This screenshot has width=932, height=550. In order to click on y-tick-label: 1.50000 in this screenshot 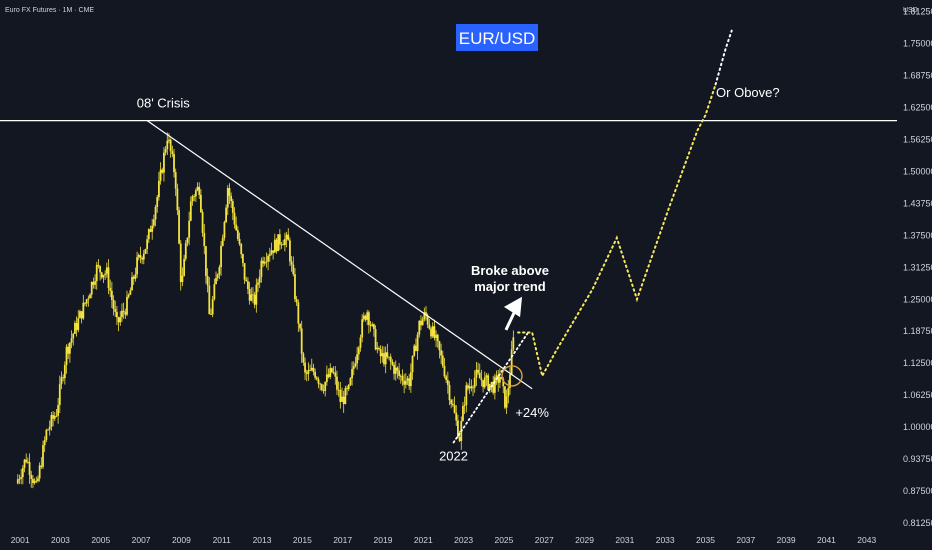, I will do `click(917, 171)`.